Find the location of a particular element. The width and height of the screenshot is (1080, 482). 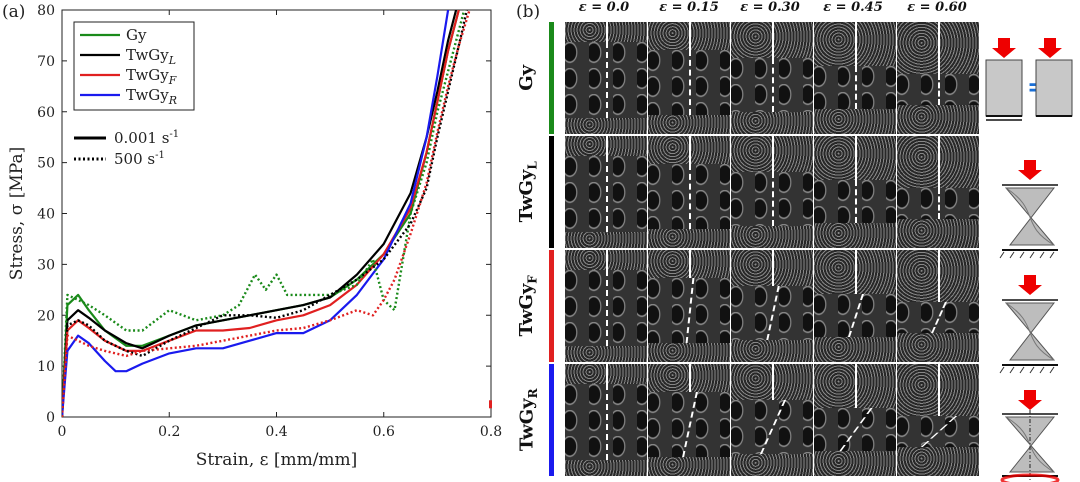

specimen-image-r3-c3 is located at coordinates (855, 420).